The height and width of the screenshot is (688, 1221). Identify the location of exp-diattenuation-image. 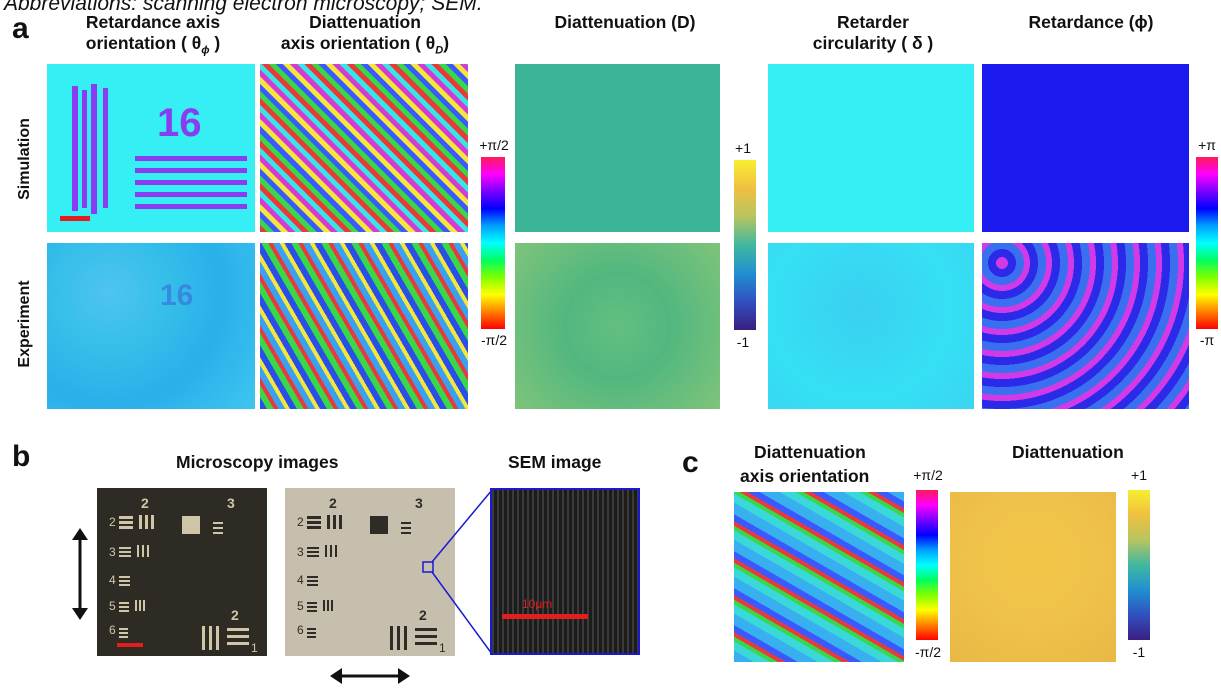
(617, 326).